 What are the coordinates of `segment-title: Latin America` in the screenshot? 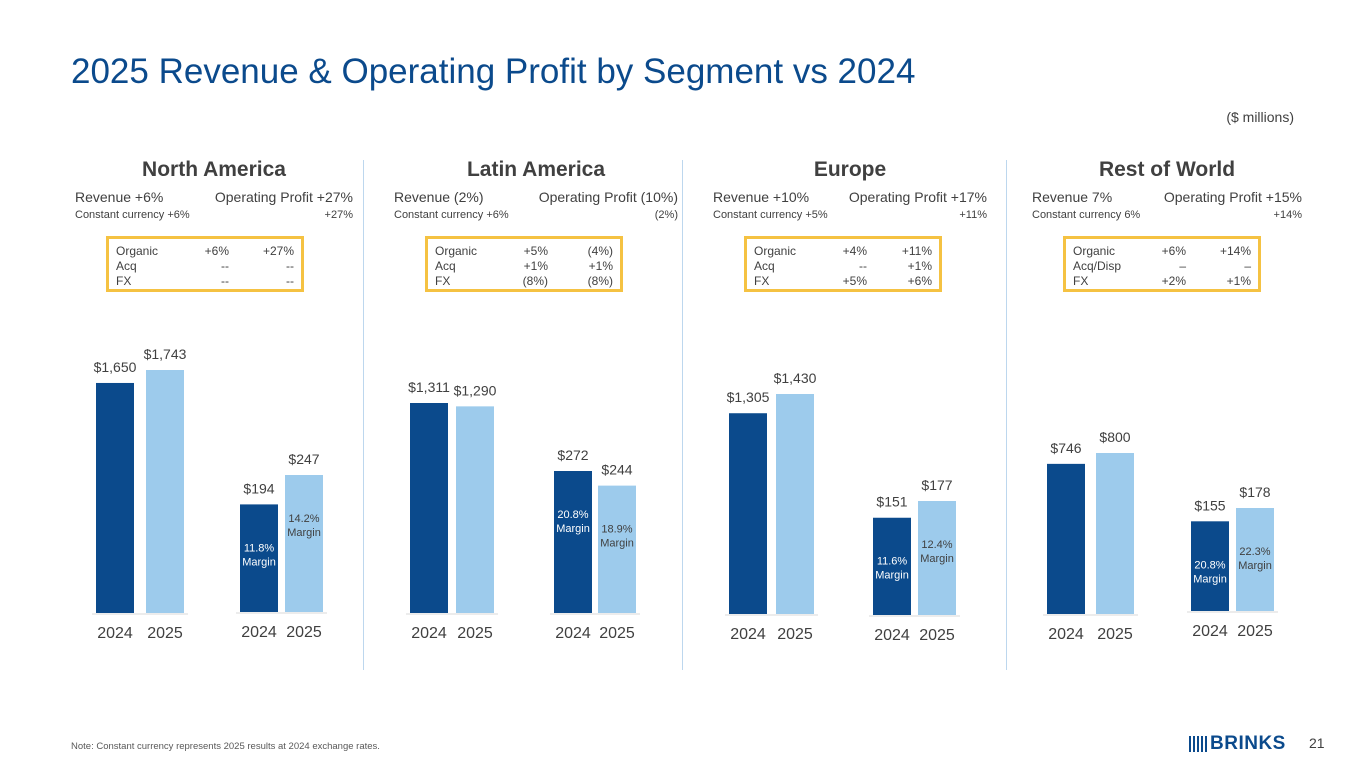 It's located at (536, 169).